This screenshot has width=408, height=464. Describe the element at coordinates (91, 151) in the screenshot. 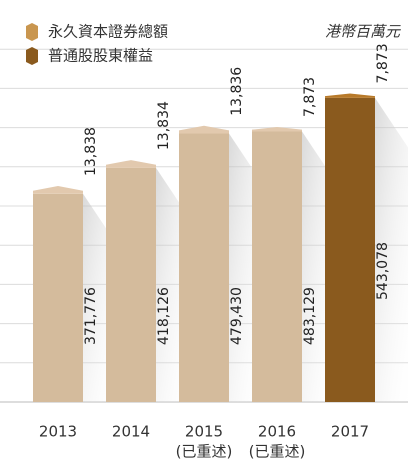

I see `value-label: 13,838` at that location.